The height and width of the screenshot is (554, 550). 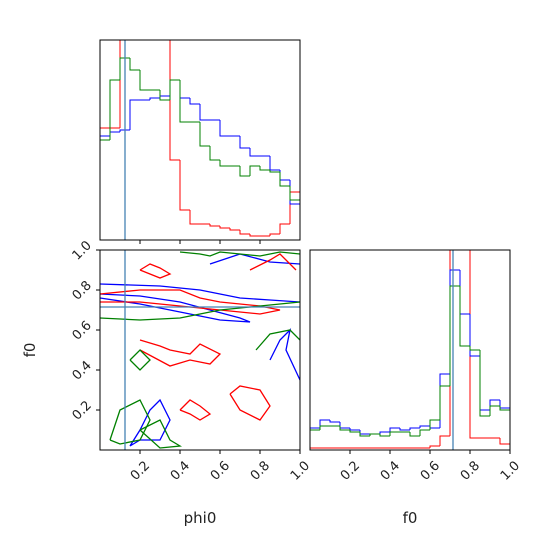 I want to click on x-axis-label: f0, so click(x=410, y=518).